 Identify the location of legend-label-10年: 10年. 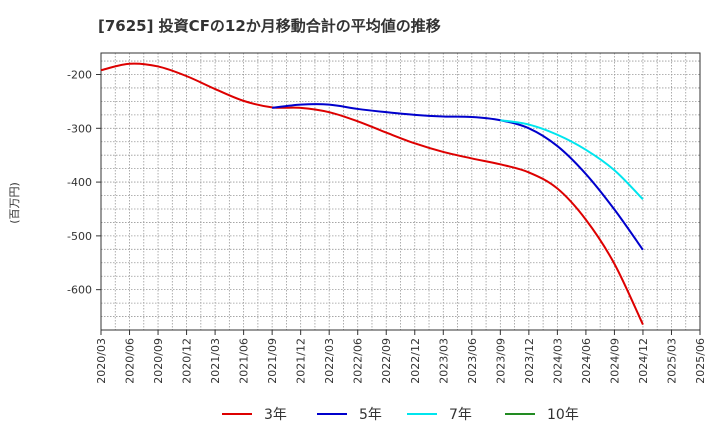
(563, 415).